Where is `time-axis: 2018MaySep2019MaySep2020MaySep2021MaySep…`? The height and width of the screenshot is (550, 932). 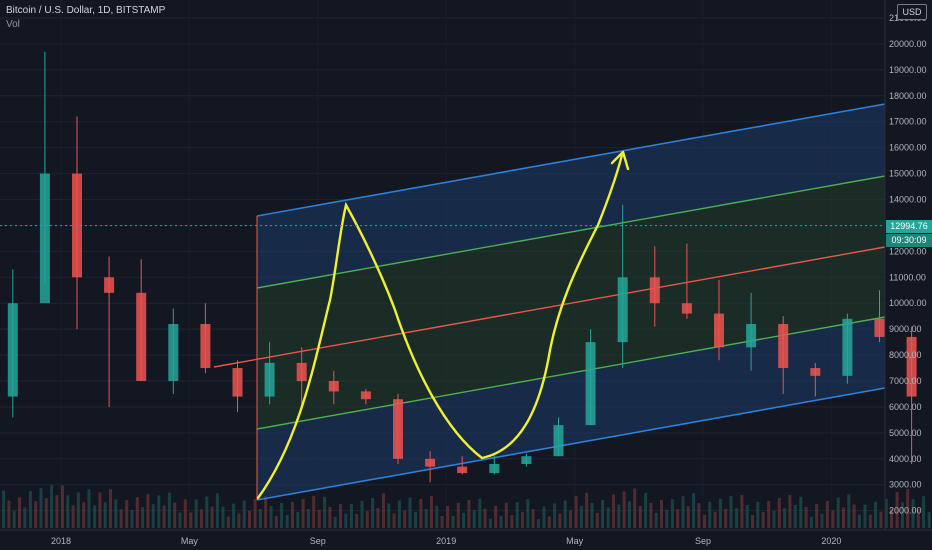 time-axis: 2018MaySep2019MaySep2020MaySep2021MaySep… is located at coordinates (466, 537).